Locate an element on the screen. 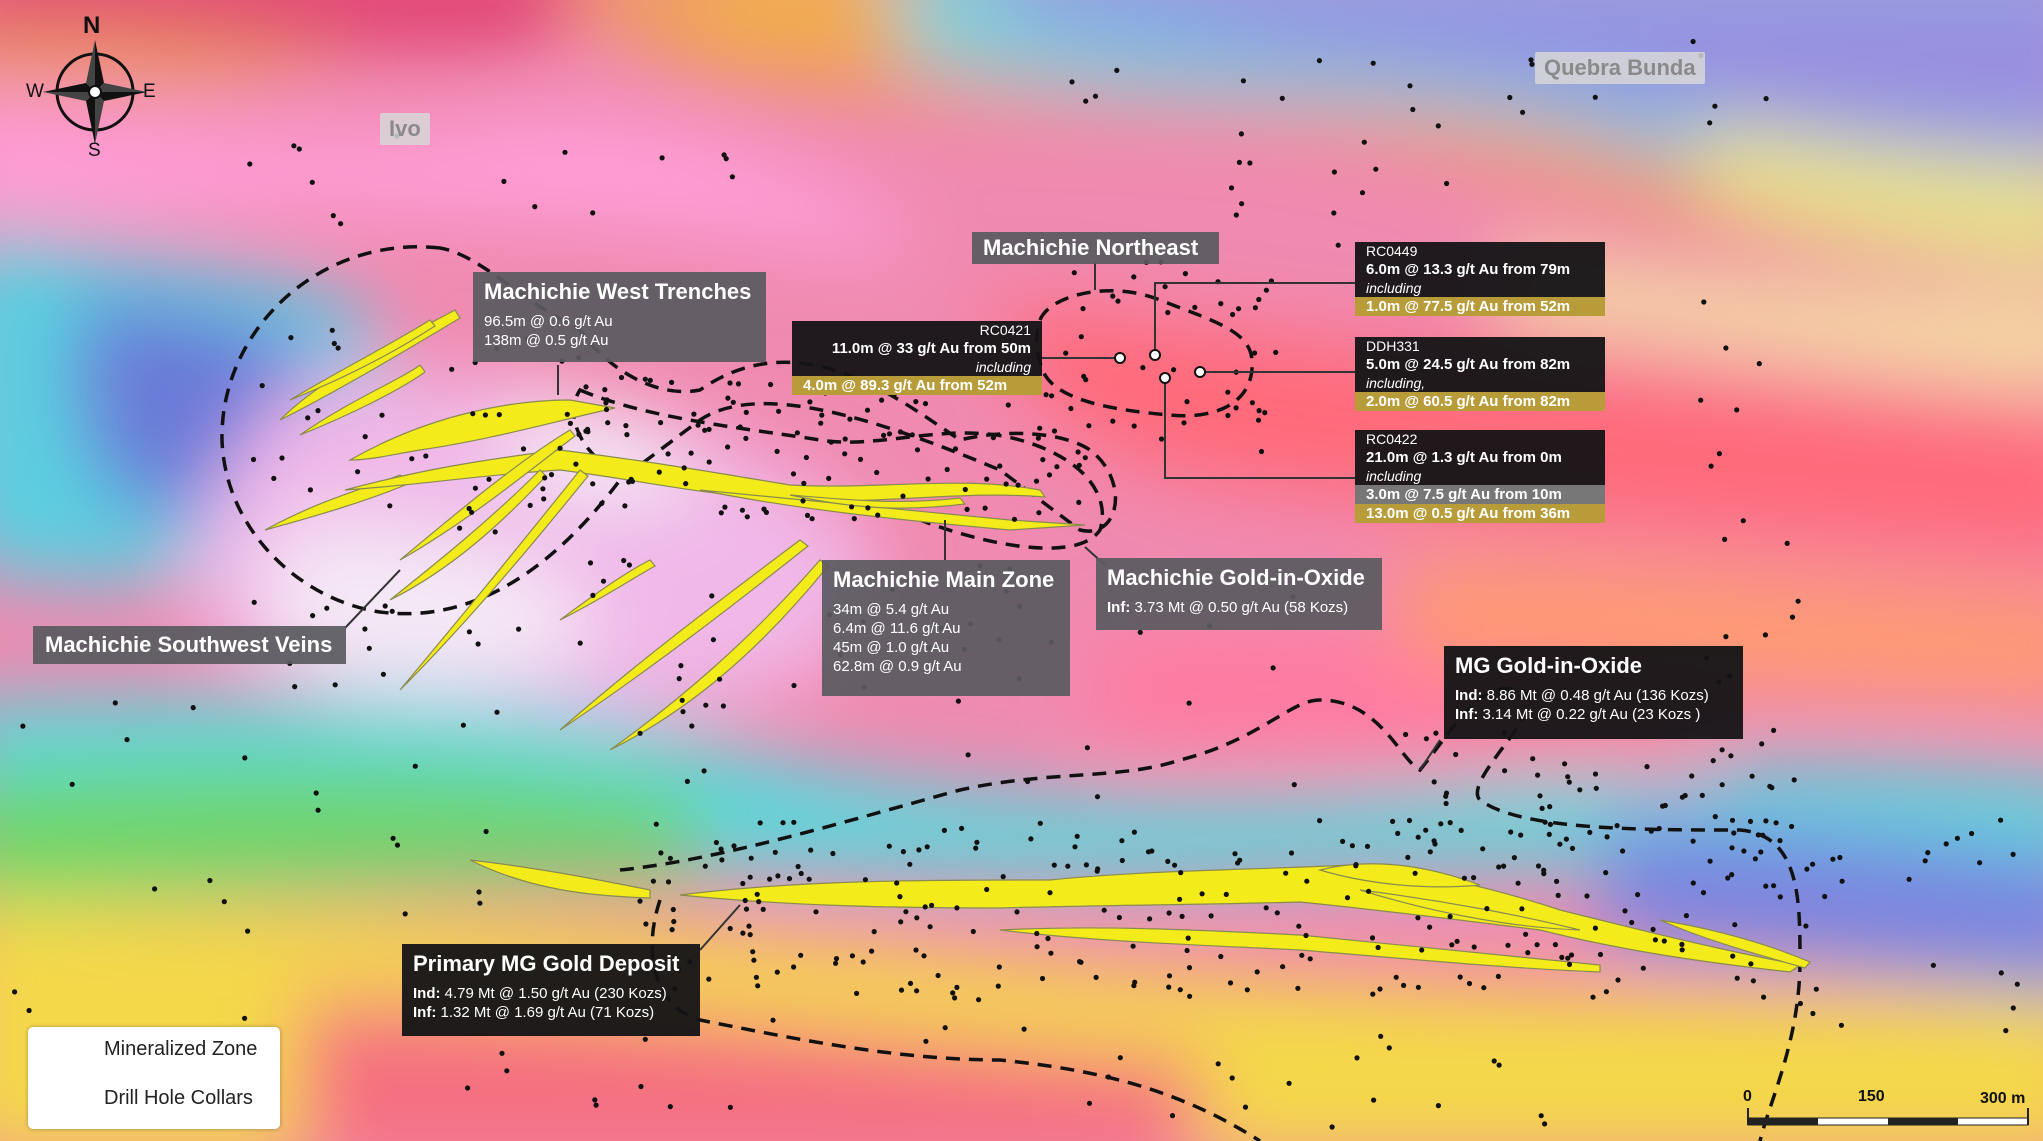 This screenshot has width=2043, height=1141. west-trenches-line: 96.5m @ 0.6 g/t Au is located at coordinates (548, 321).